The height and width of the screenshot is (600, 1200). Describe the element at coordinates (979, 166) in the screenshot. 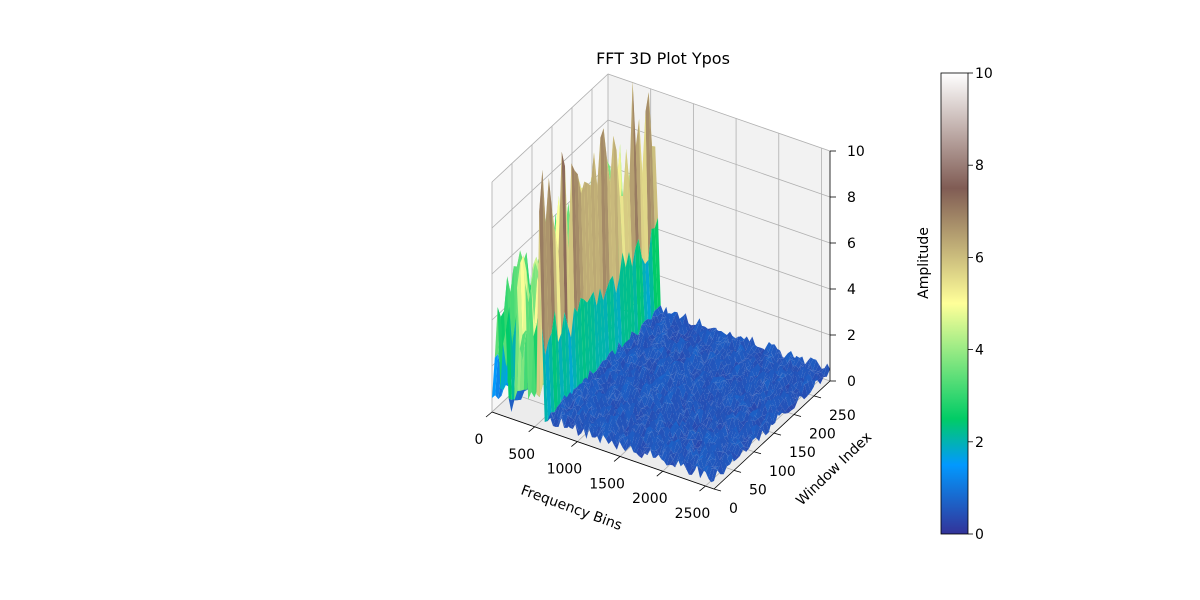

I see `colorbar-tick-label: 8` at that location.